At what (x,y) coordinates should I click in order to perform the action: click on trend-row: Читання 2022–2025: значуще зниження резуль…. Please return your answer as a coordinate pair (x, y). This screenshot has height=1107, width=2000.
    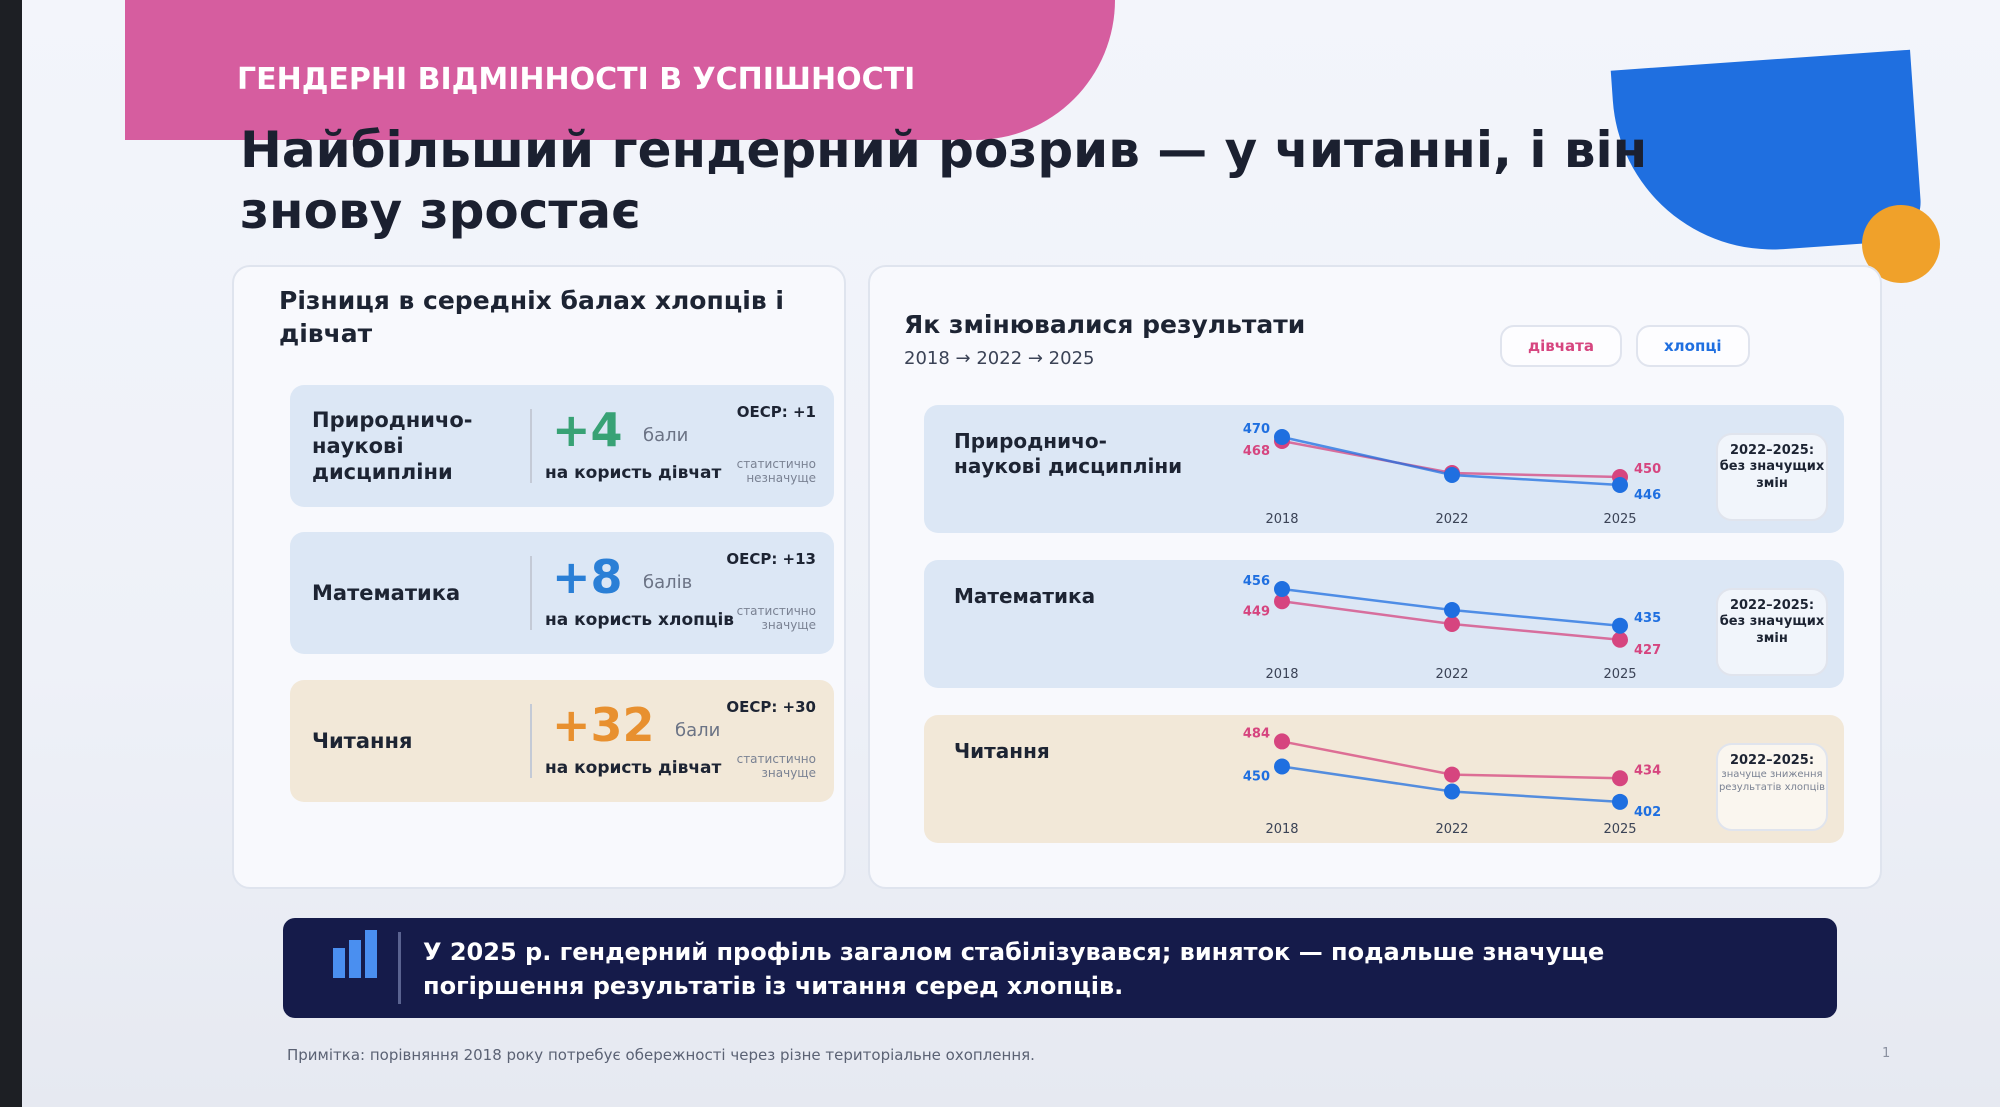
    Looking at the image, I should click on (1384, 779).